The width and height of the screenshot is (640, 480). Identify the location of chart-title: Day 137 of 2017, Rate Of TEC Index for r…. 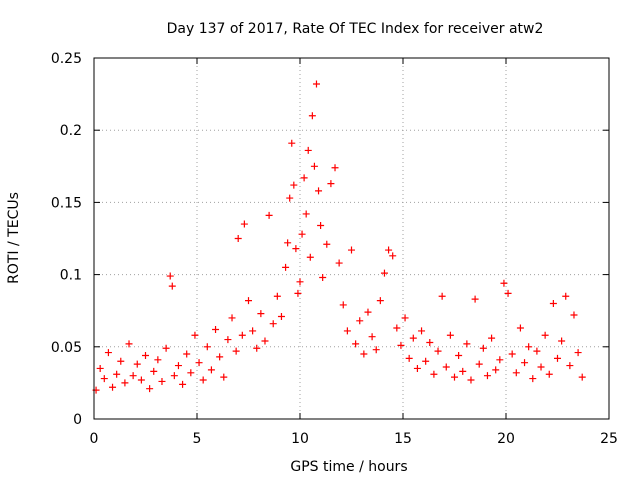
(355, 29).